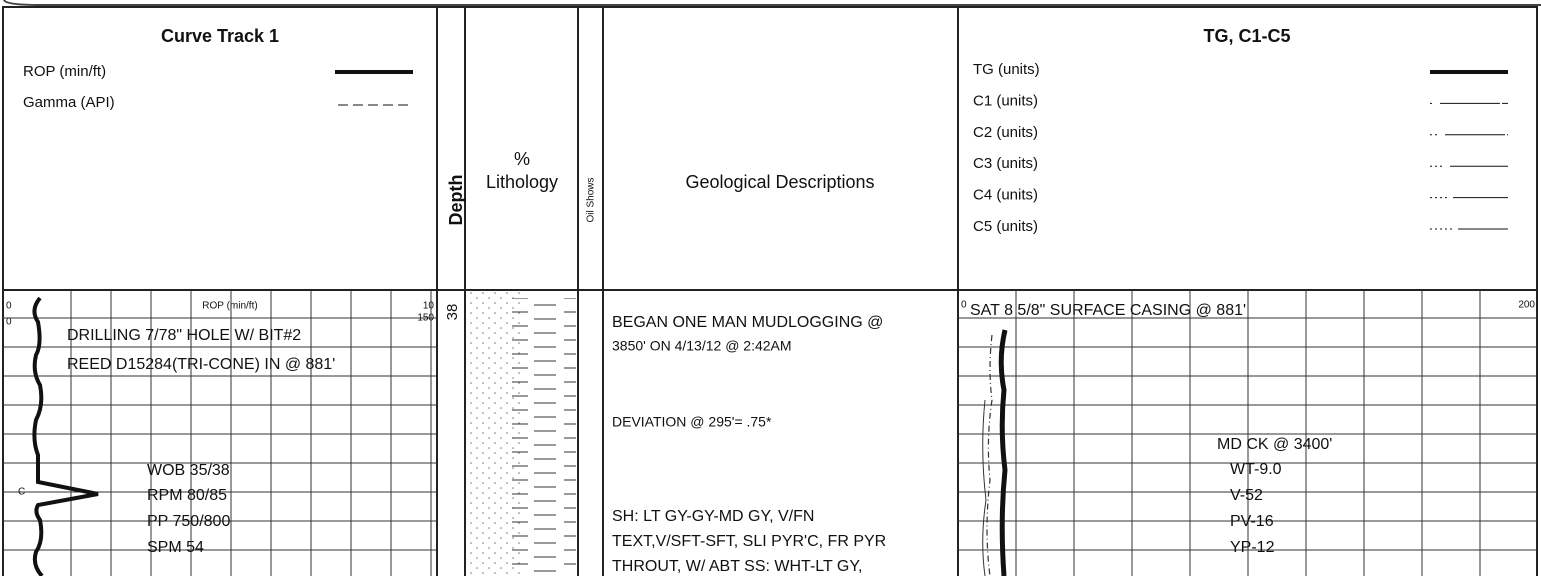 This screenshot has width=1541, height=576. I want to click on c2-curve, so click(984, 487).